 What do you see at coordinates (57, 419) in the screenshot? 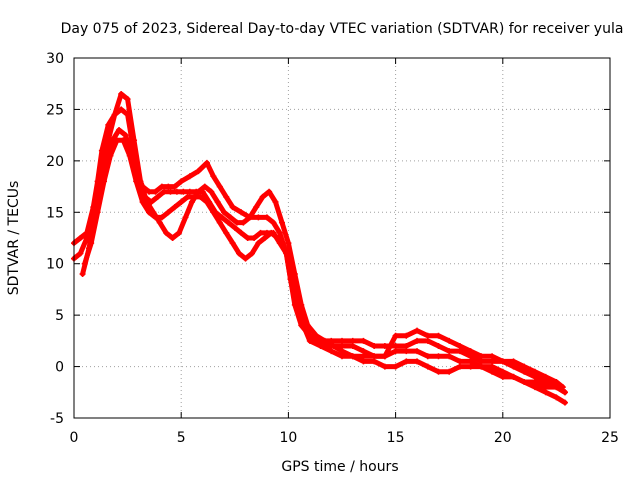
I see `y-tick-label: -5` at bounding box center [57, 419].